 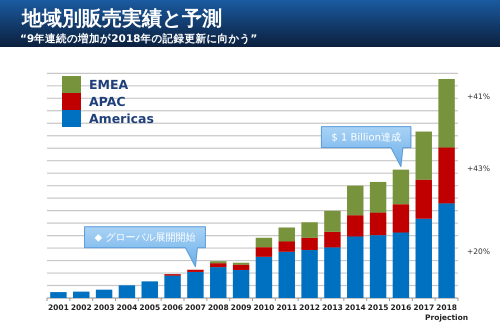 What do you see at coordinates (107, 101) in the screenshot?
I see `legend-label: APAC` at bounding box center [107, 101].